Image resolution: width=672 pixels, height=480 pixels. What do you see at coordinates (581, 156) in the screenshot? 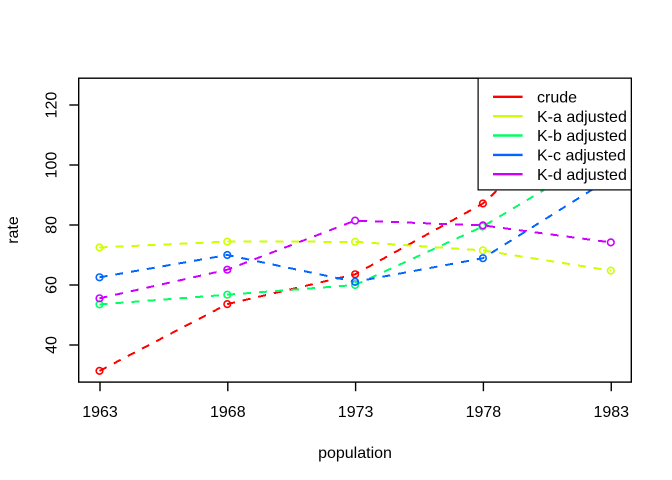
I see `svg-text: K-c adjusted` at bounding box center [581, 156].